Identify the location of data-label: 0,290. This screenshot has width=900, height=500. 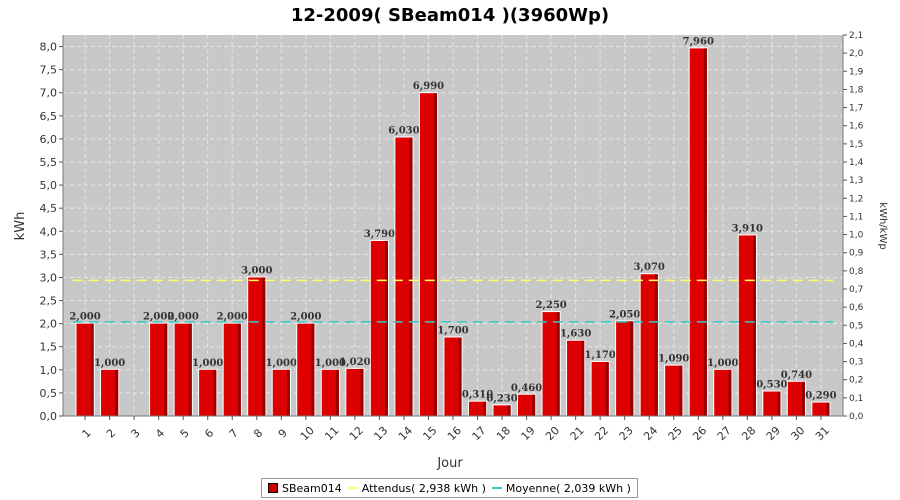
(820, 396).